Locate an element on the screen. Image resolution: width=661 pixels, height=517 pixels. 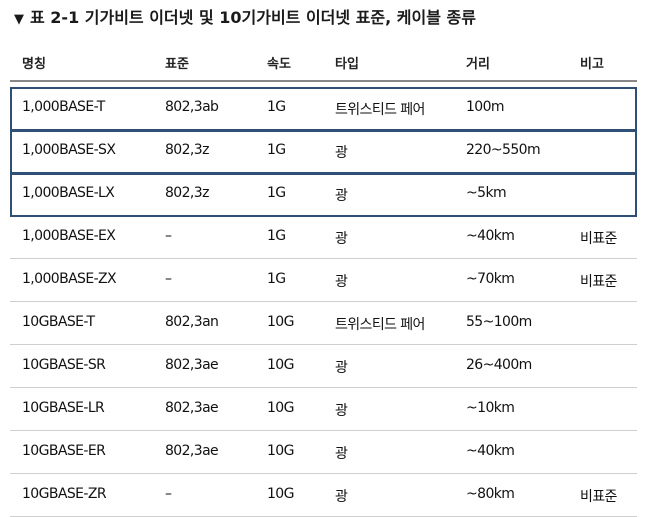
cell-distance: 55~100m is located at coordinates (499, 322).